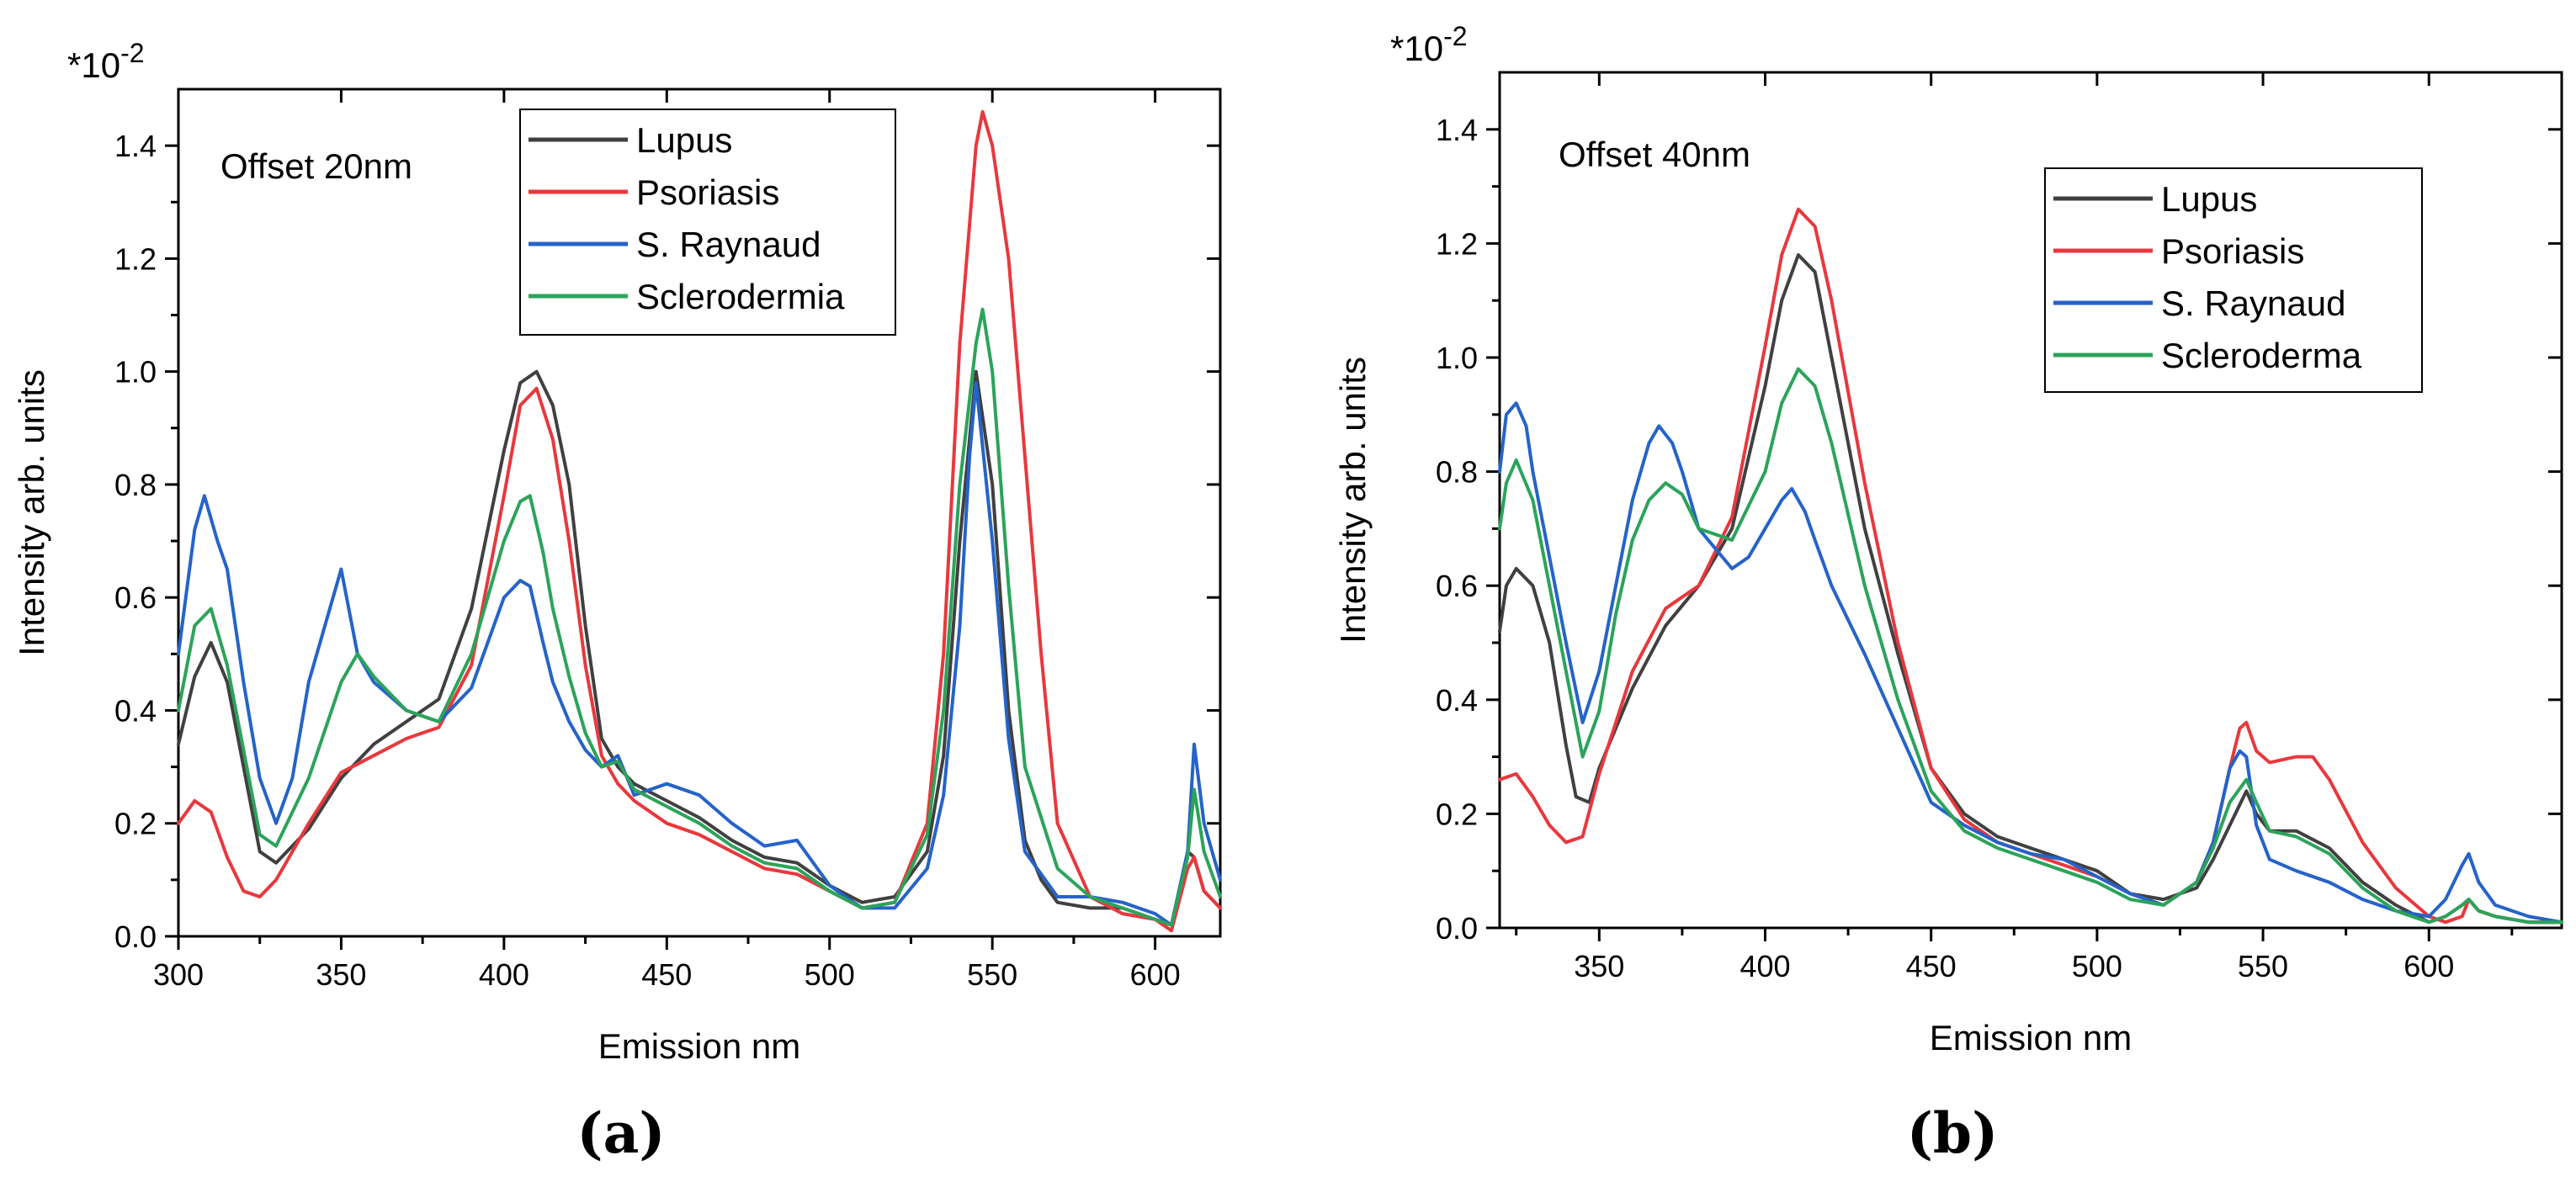  Describe the element at coordinates (316, 166) in the screenshot. I see `offset-annotation: Offset 20nm` at that location.